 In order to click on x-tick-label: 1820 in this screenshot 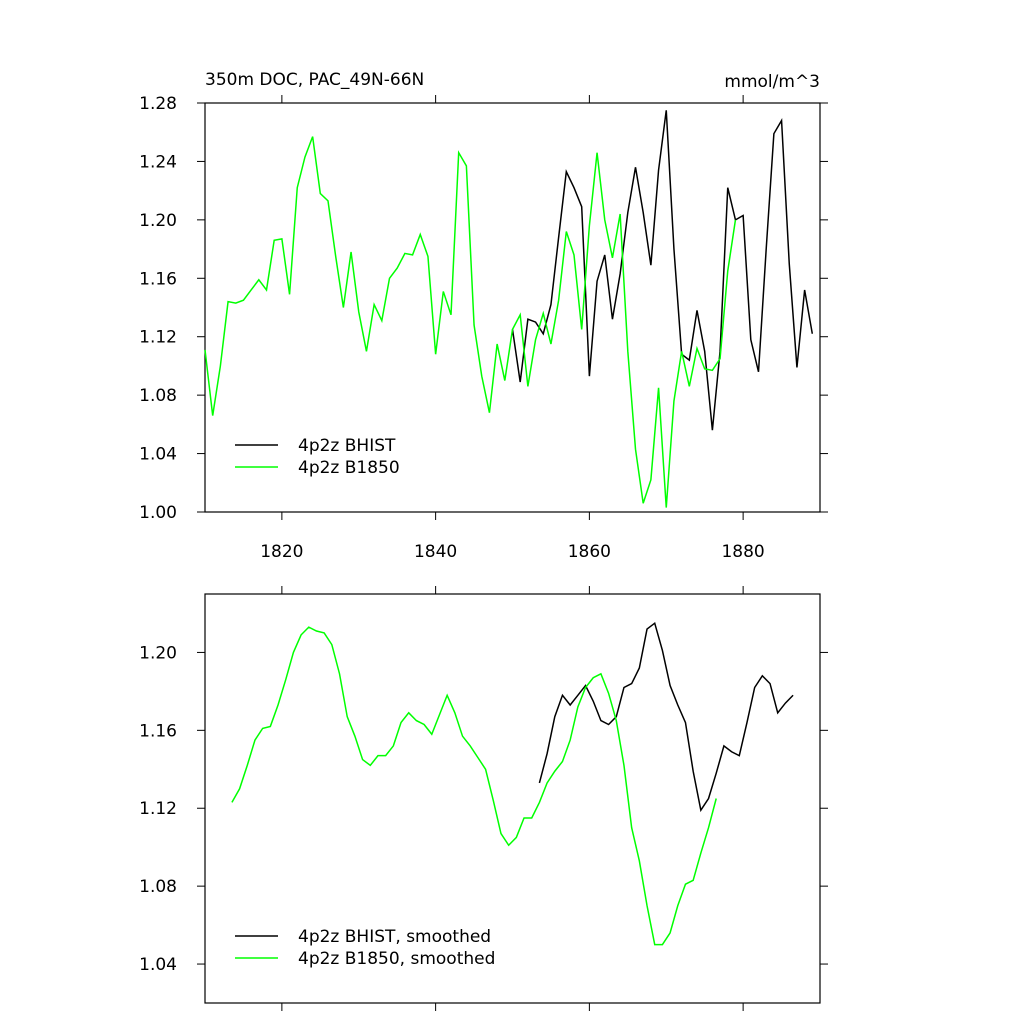, I will do `click(281, 552)`.